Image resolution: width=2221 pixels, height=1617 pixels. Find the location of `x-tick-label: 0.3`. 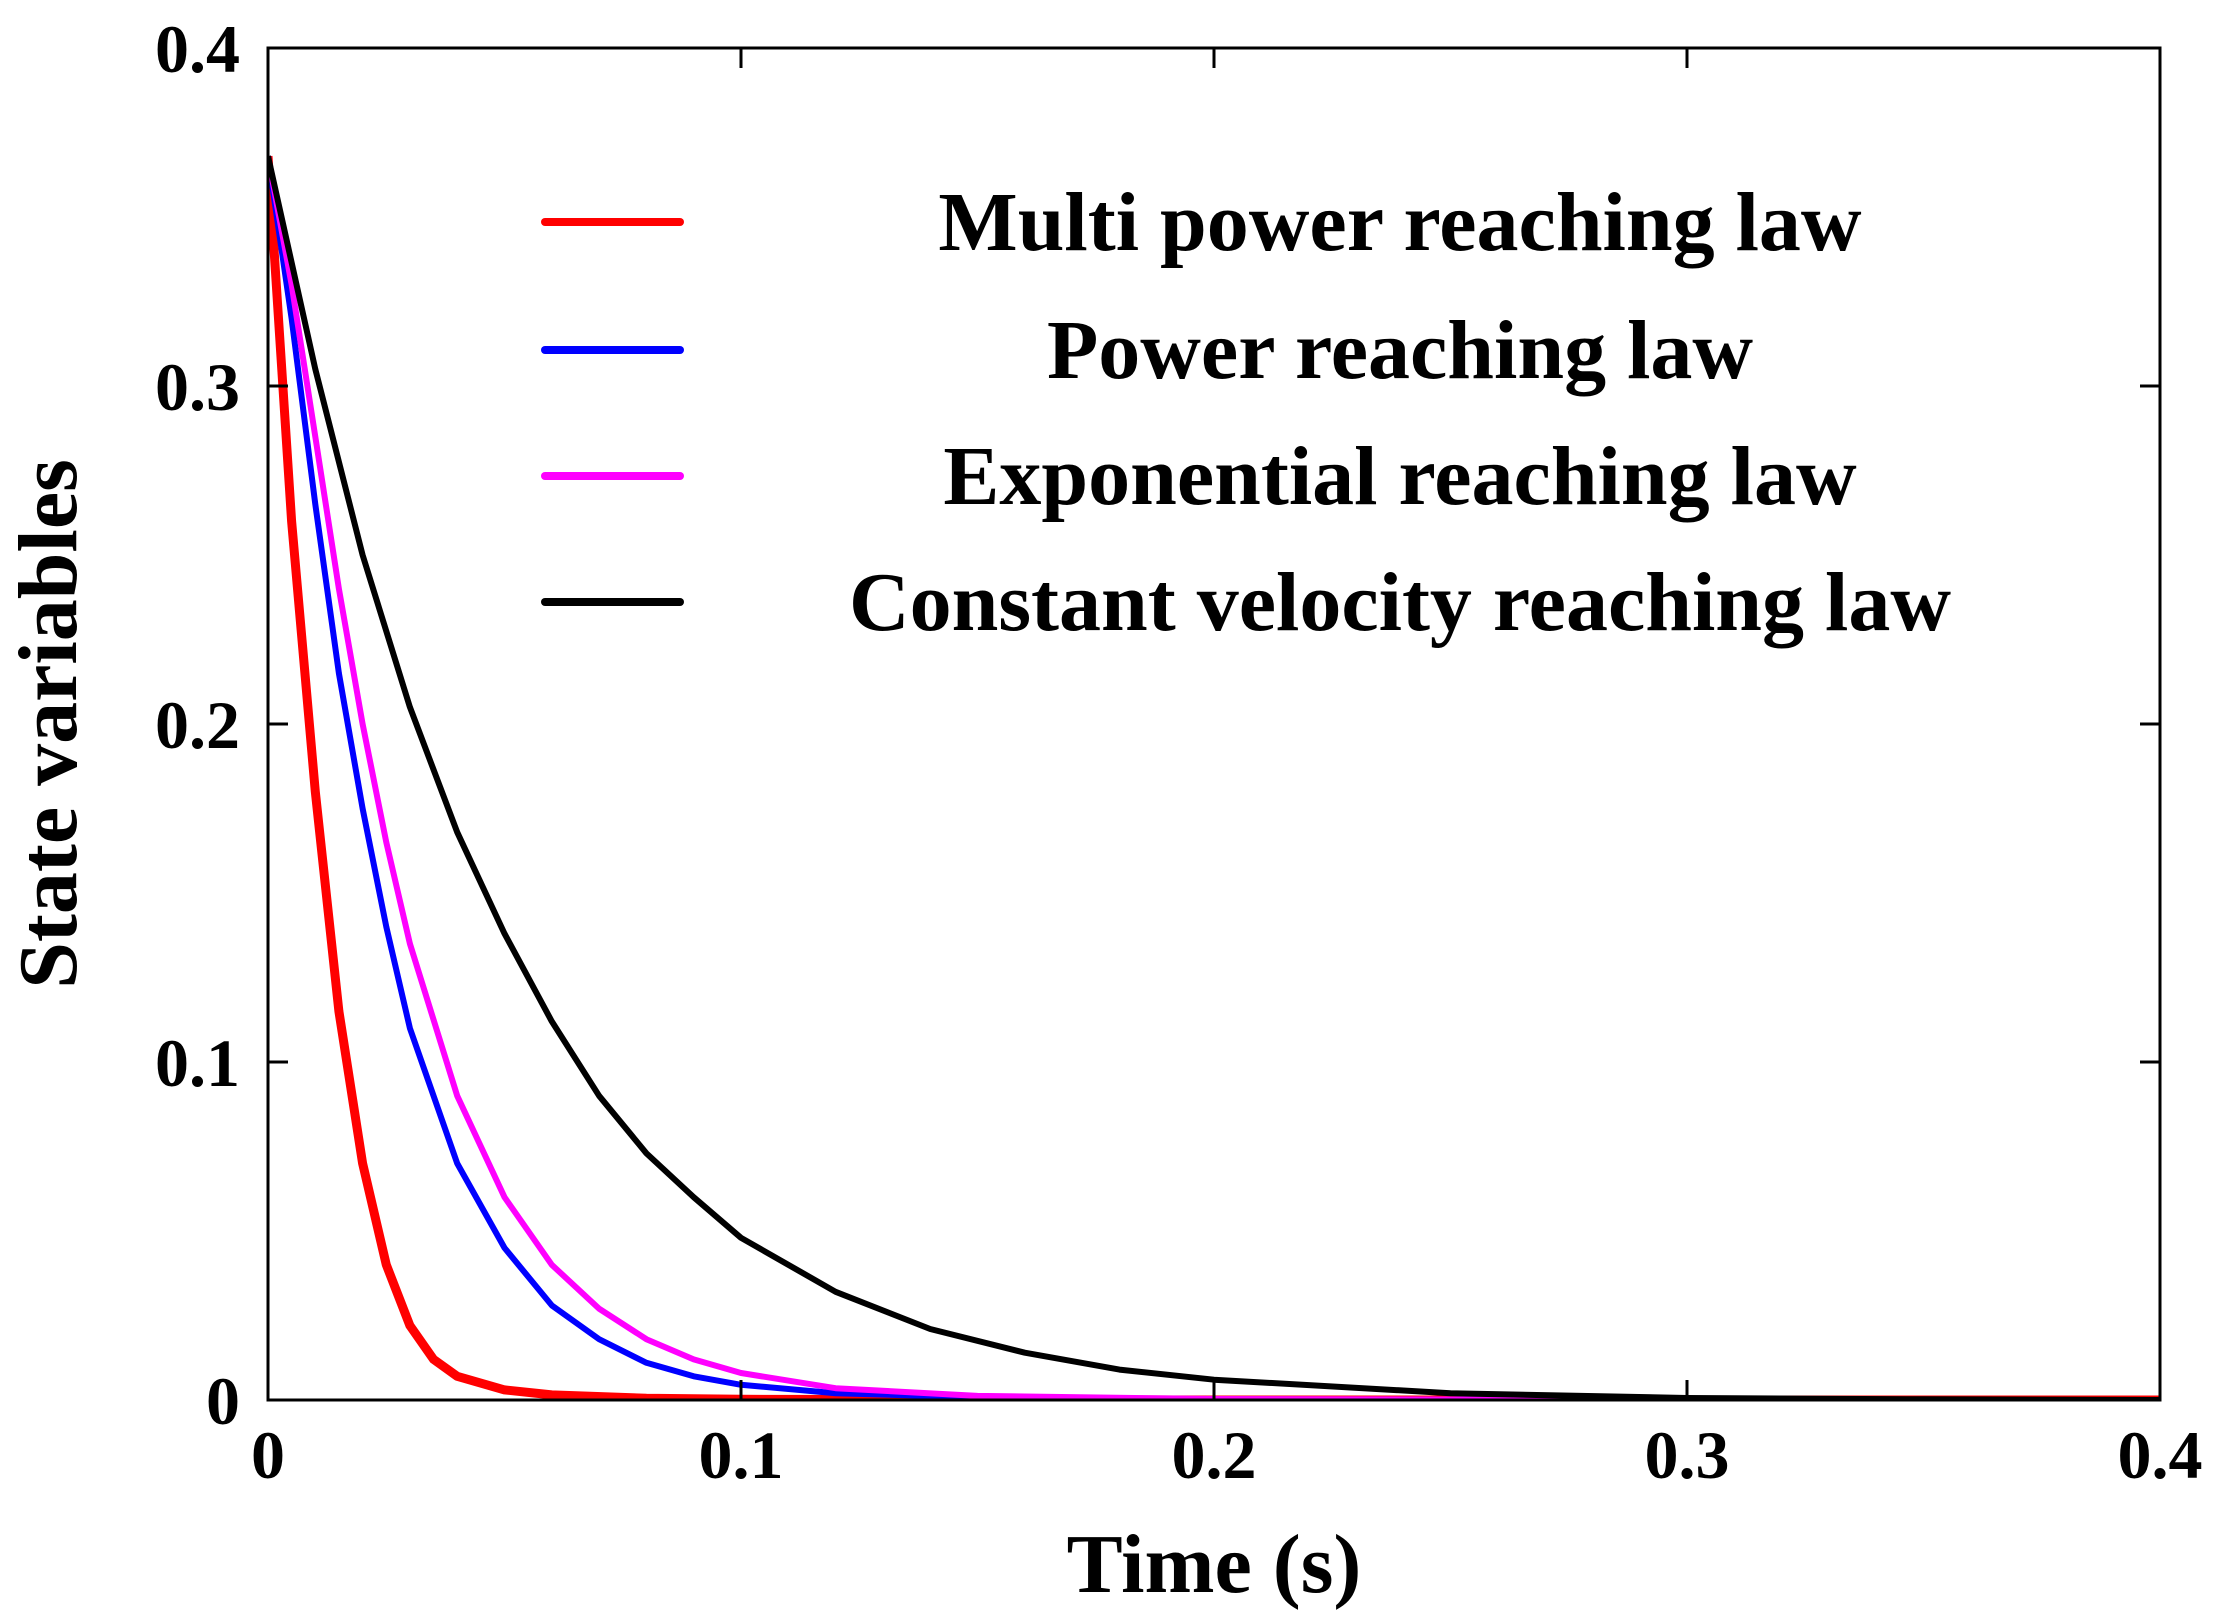

x-tick-label: 0.3 is located at coordinates (1687, 1455).